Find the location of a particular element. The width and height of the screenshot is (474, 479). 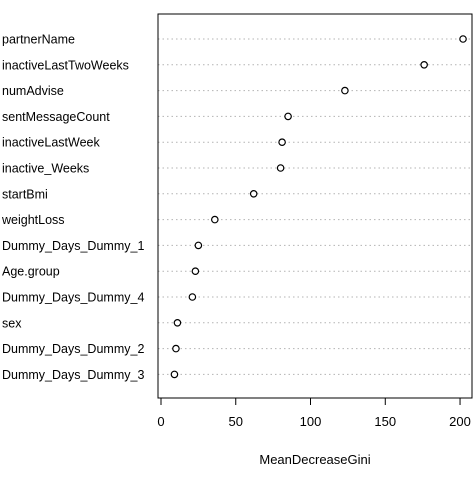

category-label: Age.group is located at coordinates (31, 272).